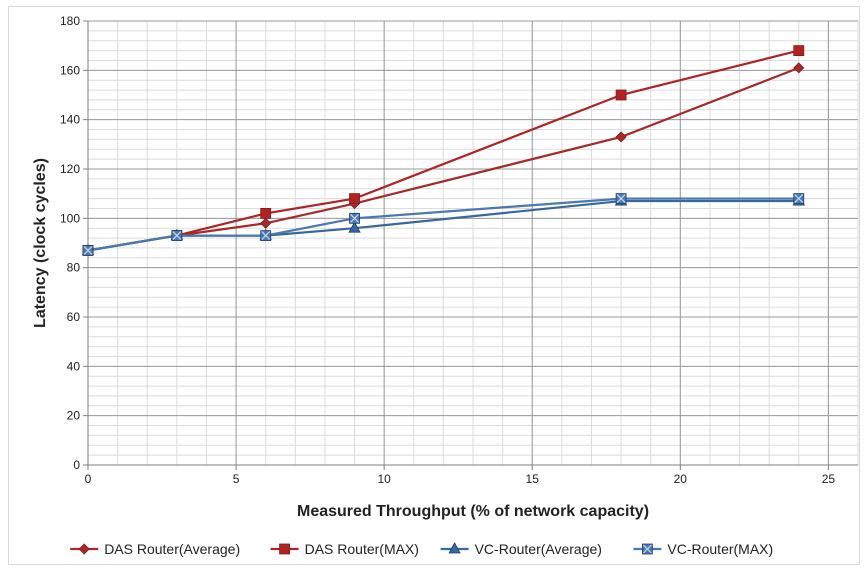 The image size is (867, 569). What do you see at coordinates (88, 479) in the screenshot?
I see `x-tick-label: 0` at bounding box center [88, 479].